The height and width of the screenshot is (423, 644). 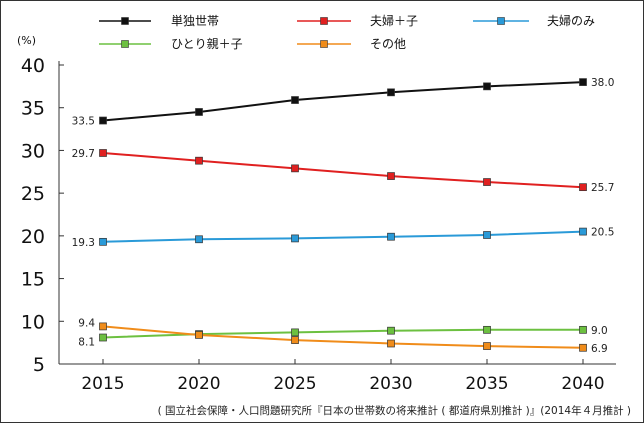 I want to click on y-tick-label: 25, so click(x=33, y=194).